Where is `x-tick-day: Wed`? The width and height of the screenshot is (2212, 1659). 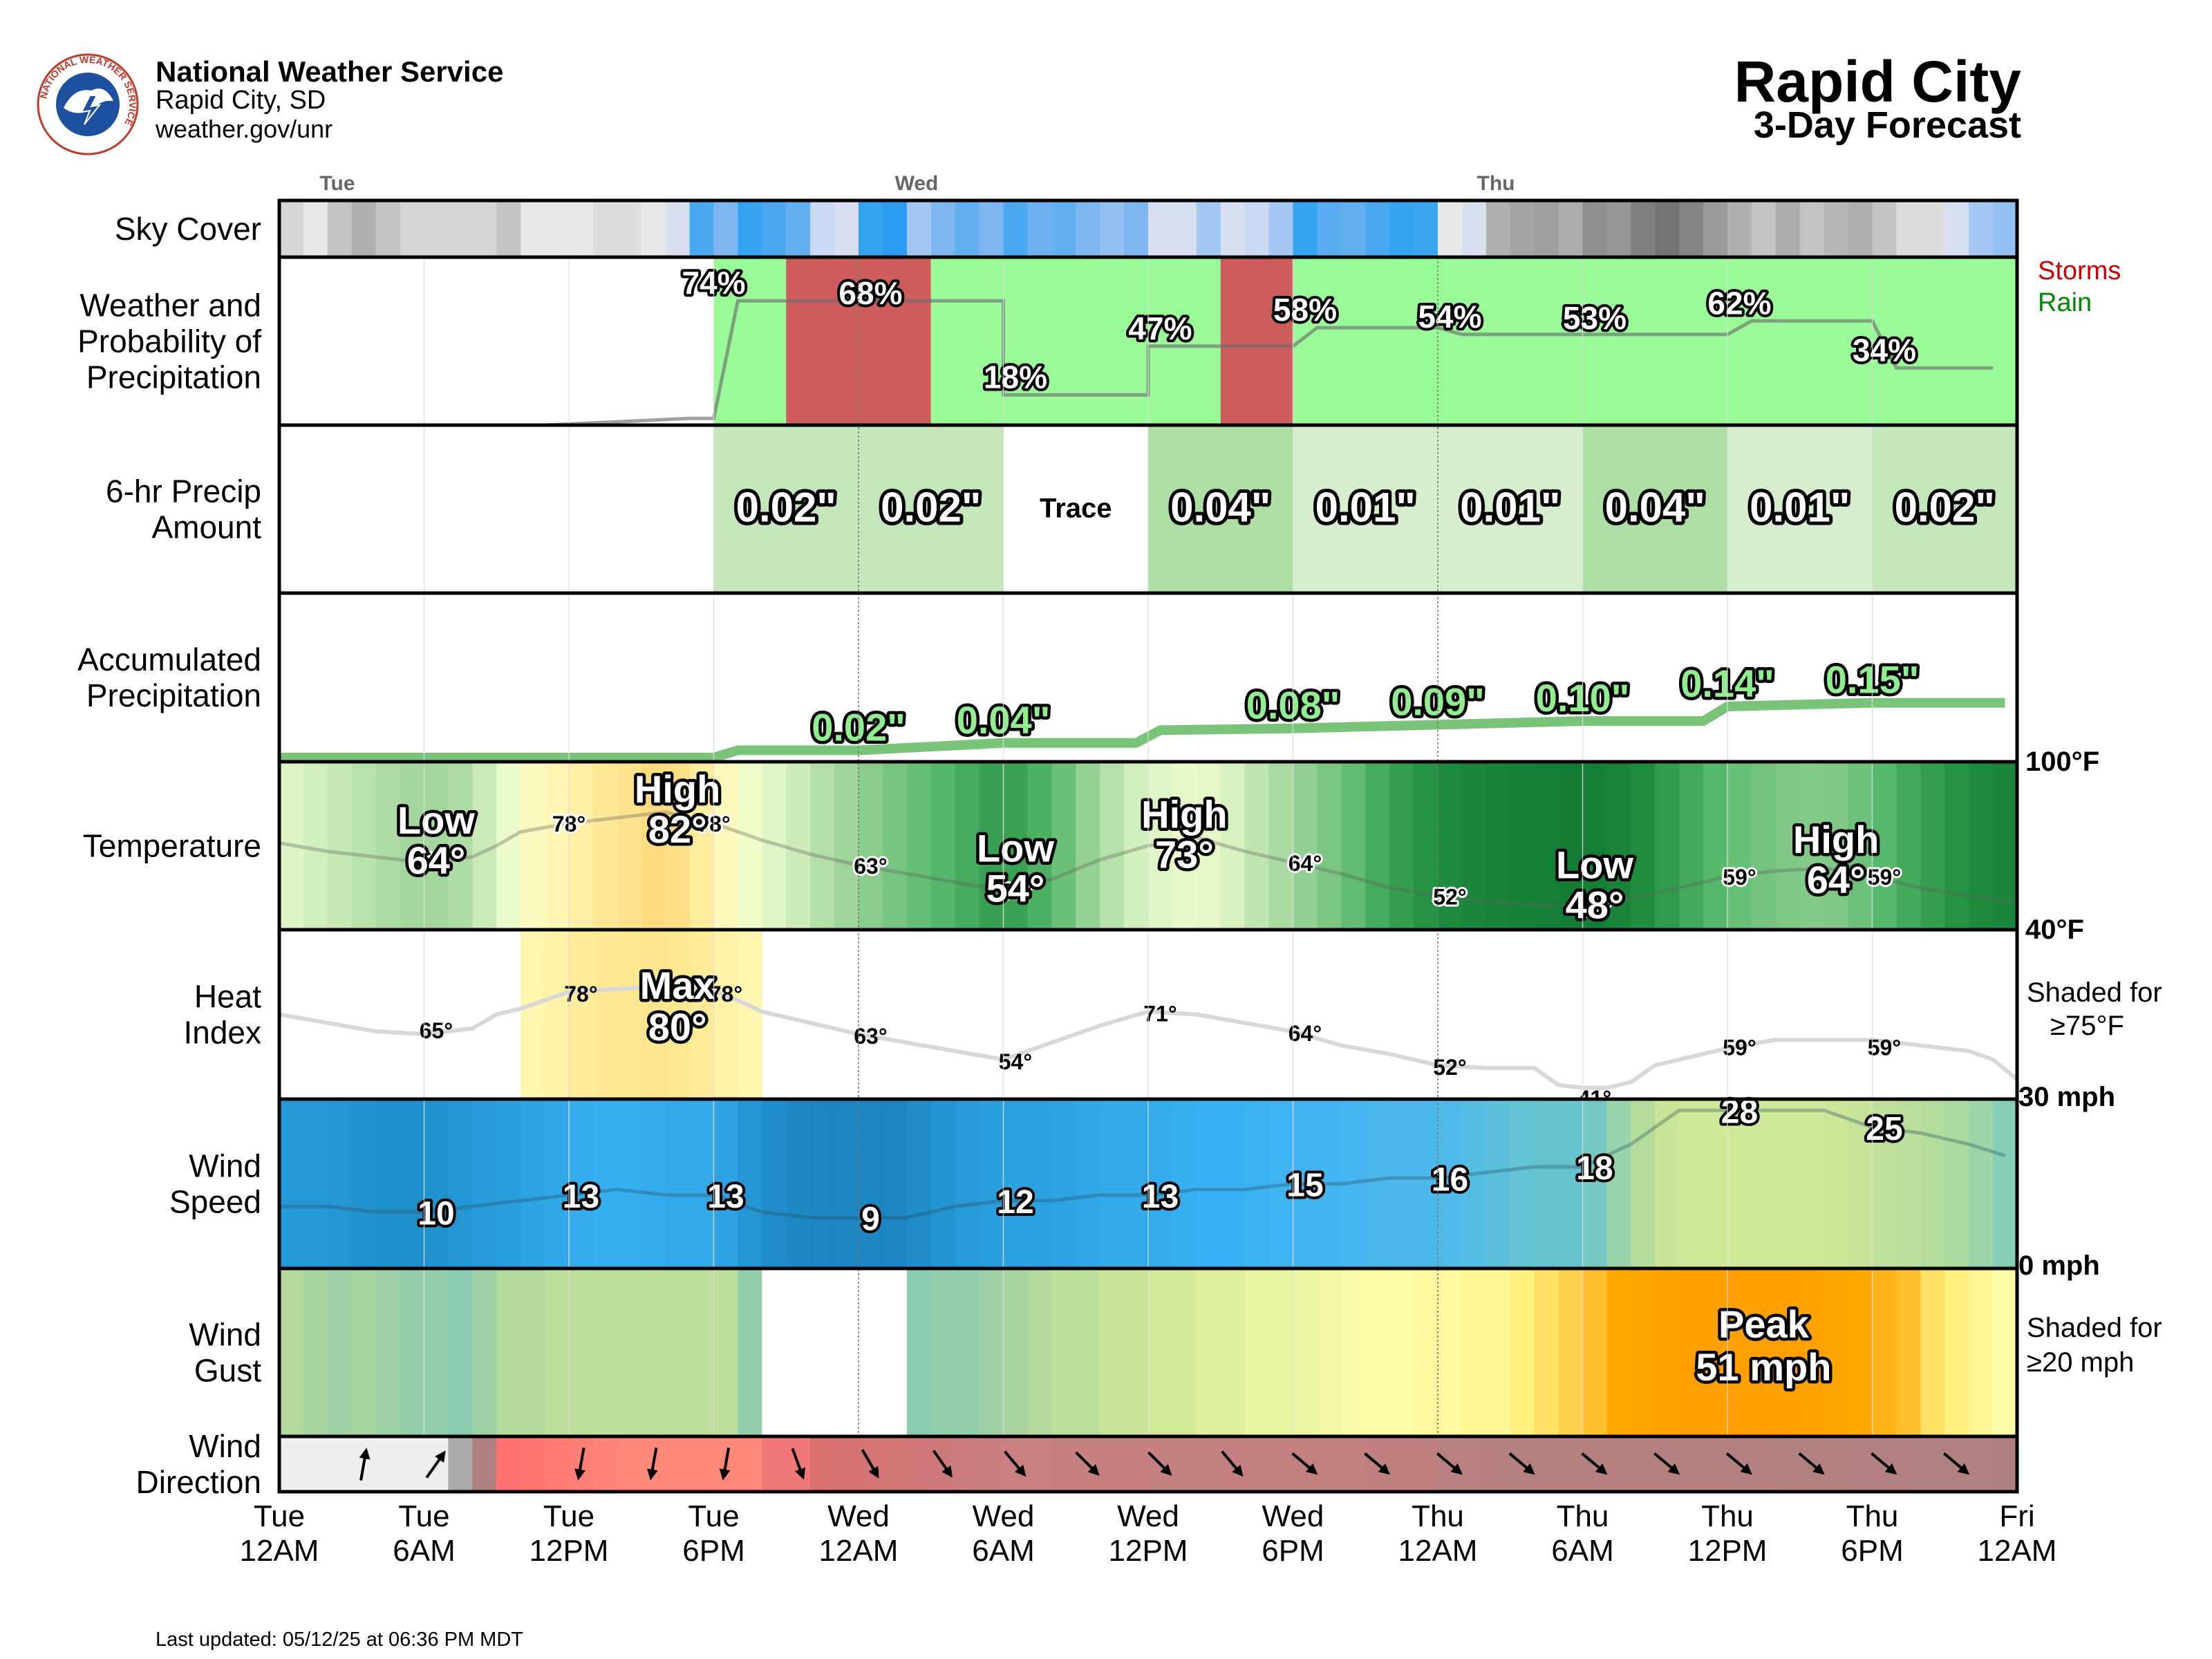 x-tick-day: Wed is located at coordinates (1004, 1516).